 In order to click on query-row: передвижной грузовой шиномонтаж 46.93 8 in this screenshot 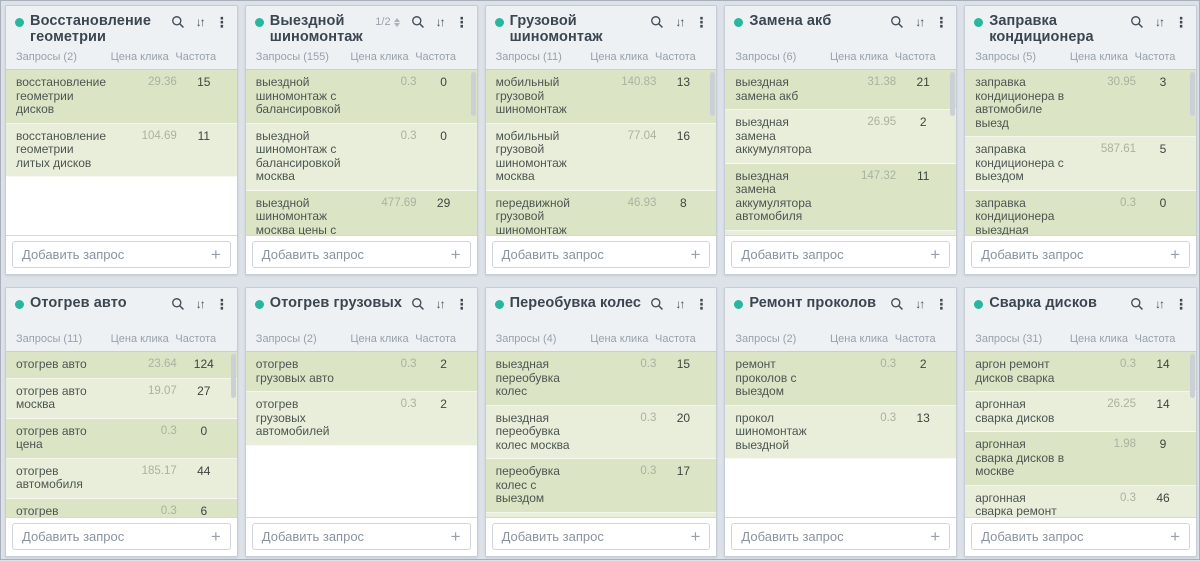, I will do `click(601, 212)`.